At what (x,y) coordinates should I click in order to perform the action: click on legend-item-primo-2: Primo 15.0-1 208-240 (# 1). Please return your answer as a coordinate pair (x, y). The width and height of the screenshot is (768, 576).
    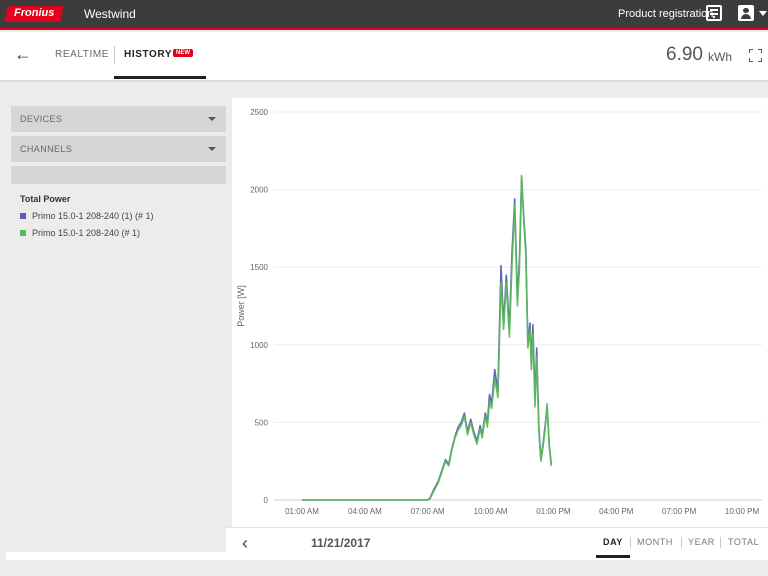
    Looking at the image, I should click on (80, 233).